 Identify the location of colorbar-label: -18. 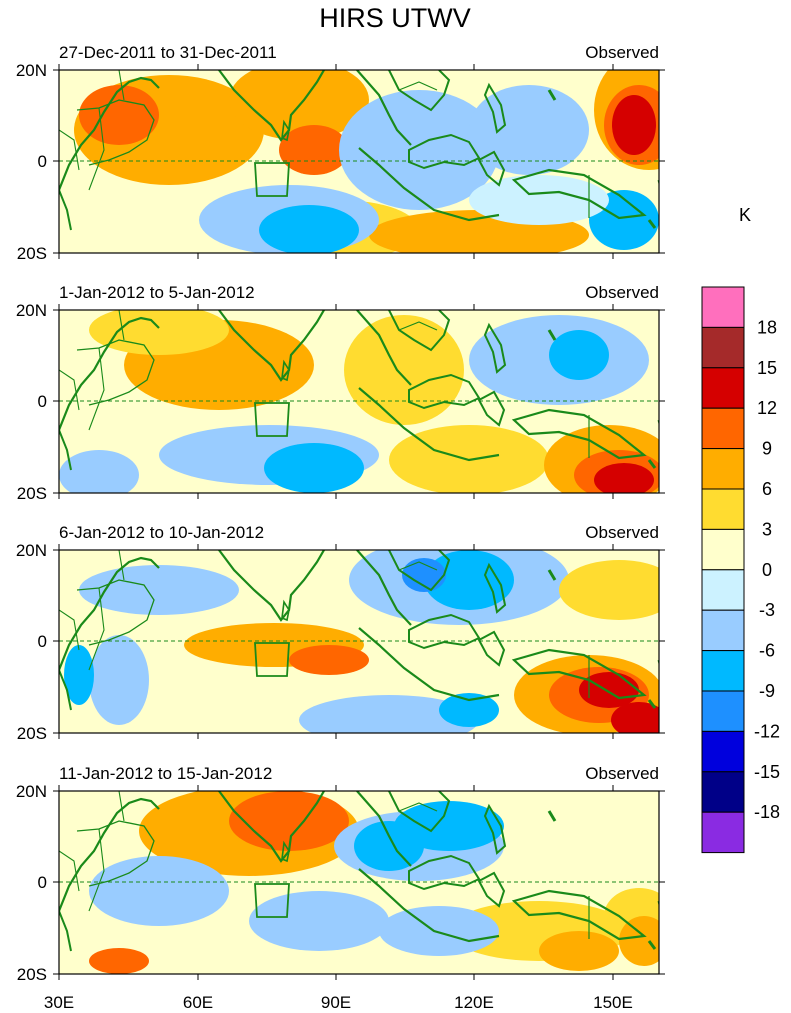
(767, 812).